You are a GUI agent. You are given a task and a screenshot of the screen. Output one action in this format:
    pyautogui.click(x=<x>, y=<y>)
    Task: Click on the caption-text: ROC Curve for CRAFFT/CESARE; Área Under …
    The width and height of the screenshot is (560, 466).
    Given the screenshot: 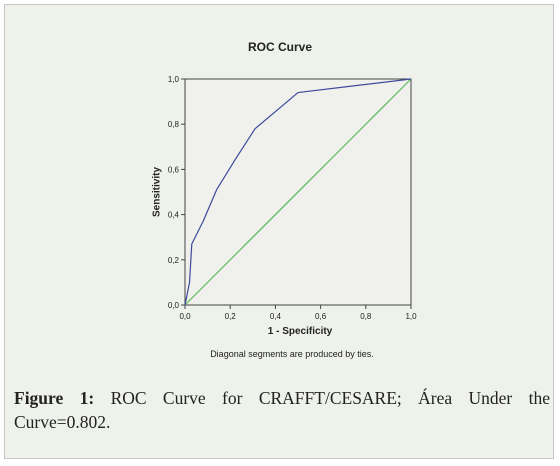 What is the action you would take?
    pyautogui.click(x=282, y=410)
    